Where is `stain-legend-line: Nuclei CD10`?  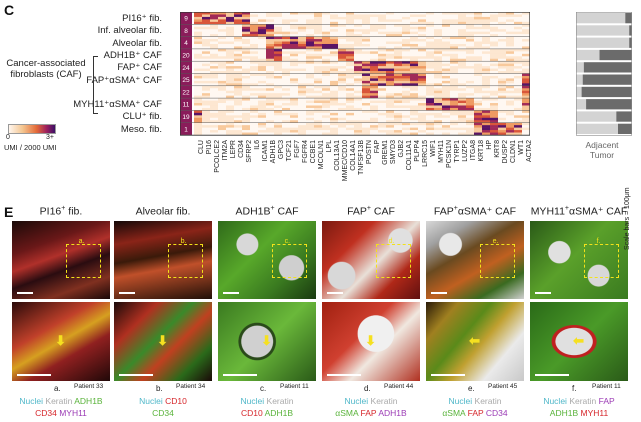
stain-legend-line: Nuclei CD10 is located at coordinates (163, 401).